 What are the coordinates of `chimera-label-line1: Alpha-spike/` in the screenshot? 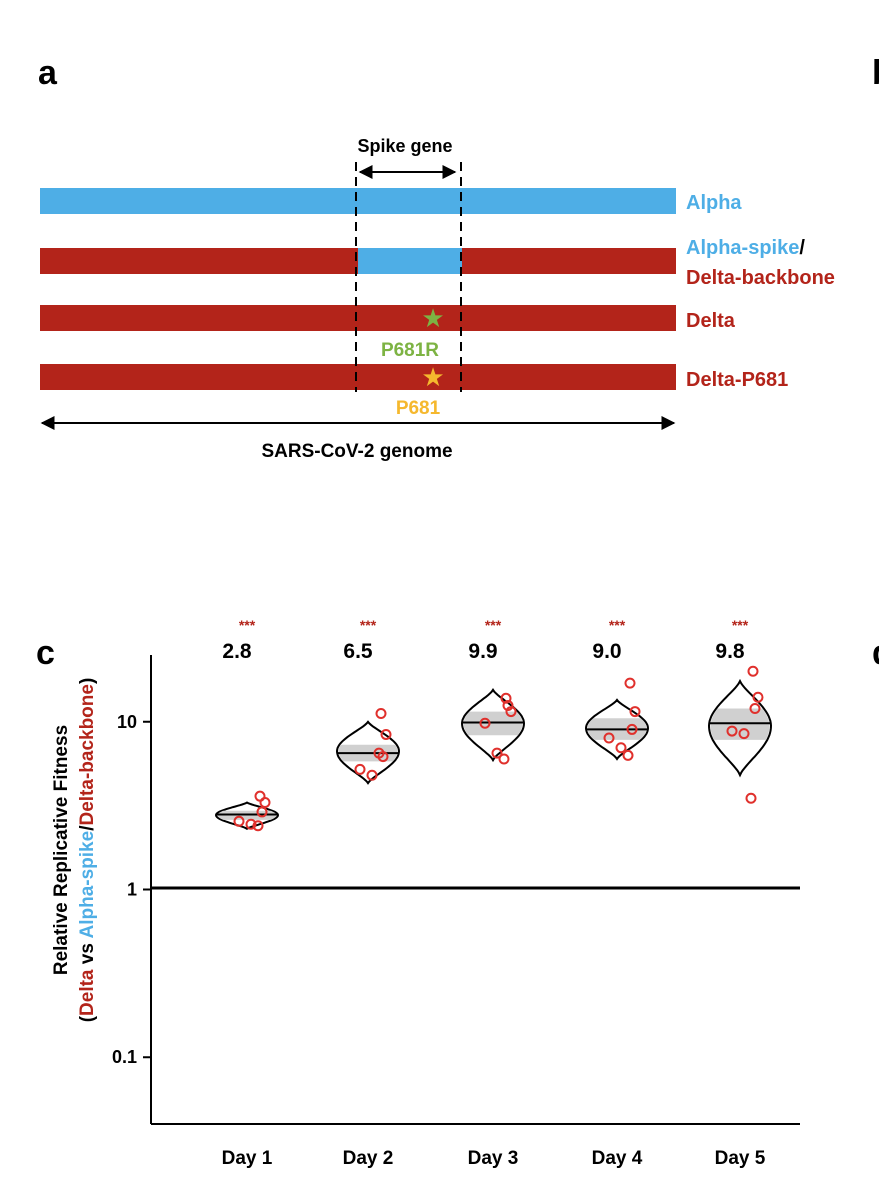 It's located at (745, 248).